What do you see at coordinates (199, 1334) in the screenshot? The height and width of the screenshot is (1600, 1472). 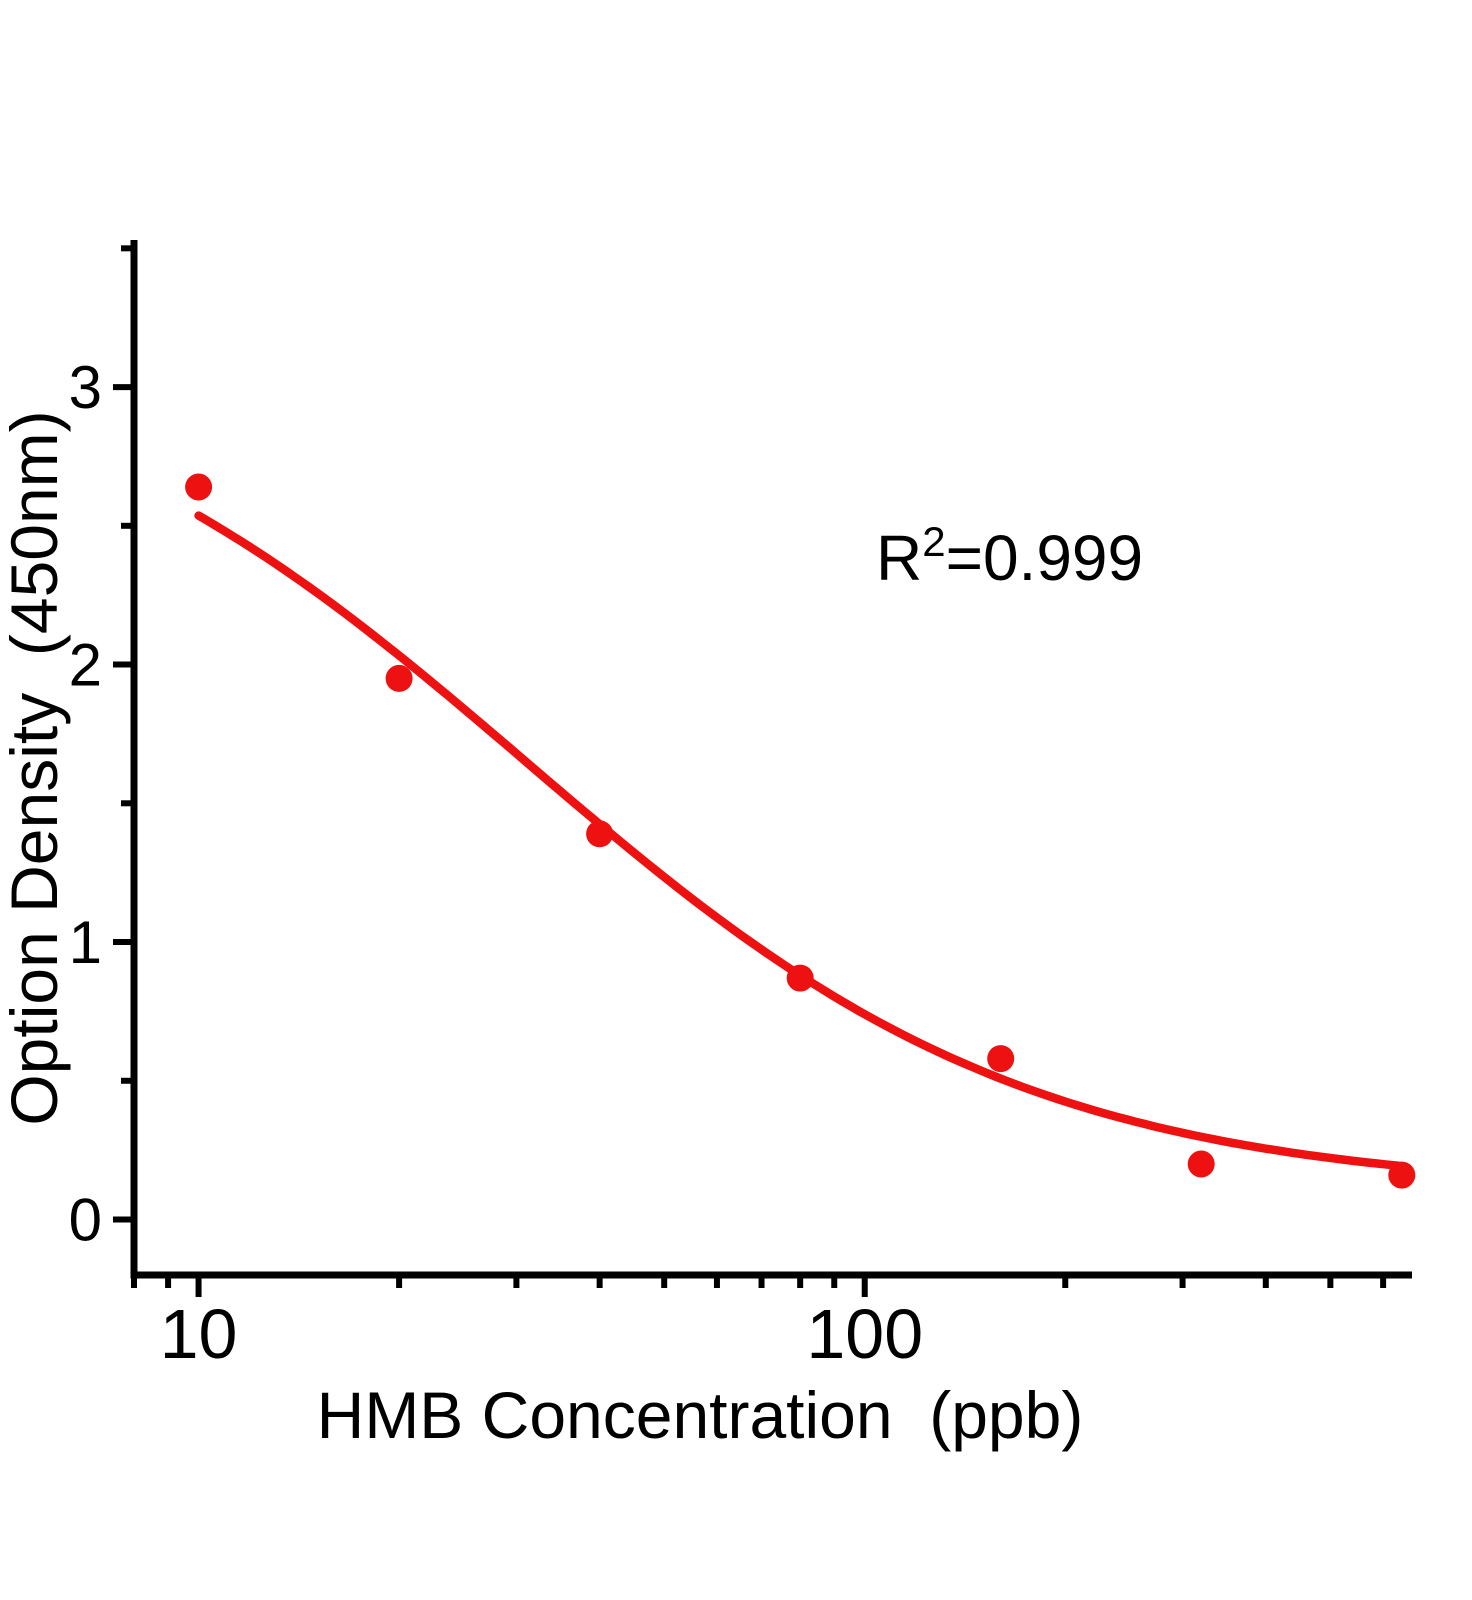 I see `x-tick-label: 10` at bounding box center [199, 1334].